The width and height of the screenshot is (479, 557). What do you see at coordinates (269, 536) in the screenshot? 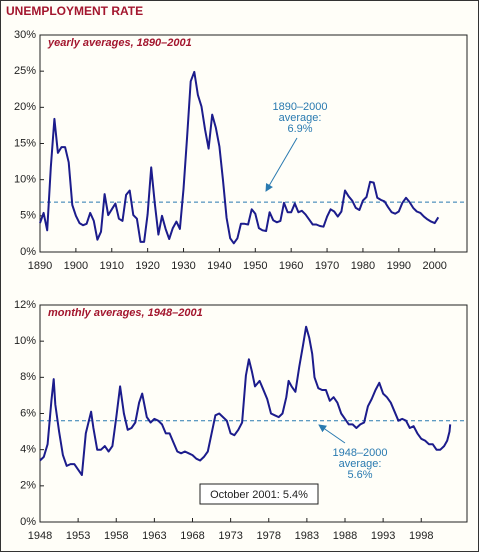
I see `x-tick-label: 1978` at bounding box center [269, 536].